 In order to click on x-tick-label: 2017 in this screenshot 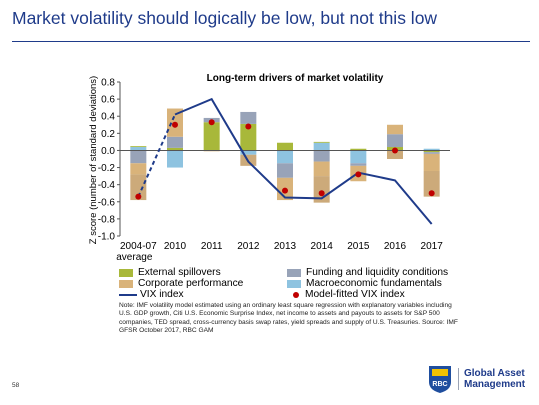, I will do `click(432, 246)`.